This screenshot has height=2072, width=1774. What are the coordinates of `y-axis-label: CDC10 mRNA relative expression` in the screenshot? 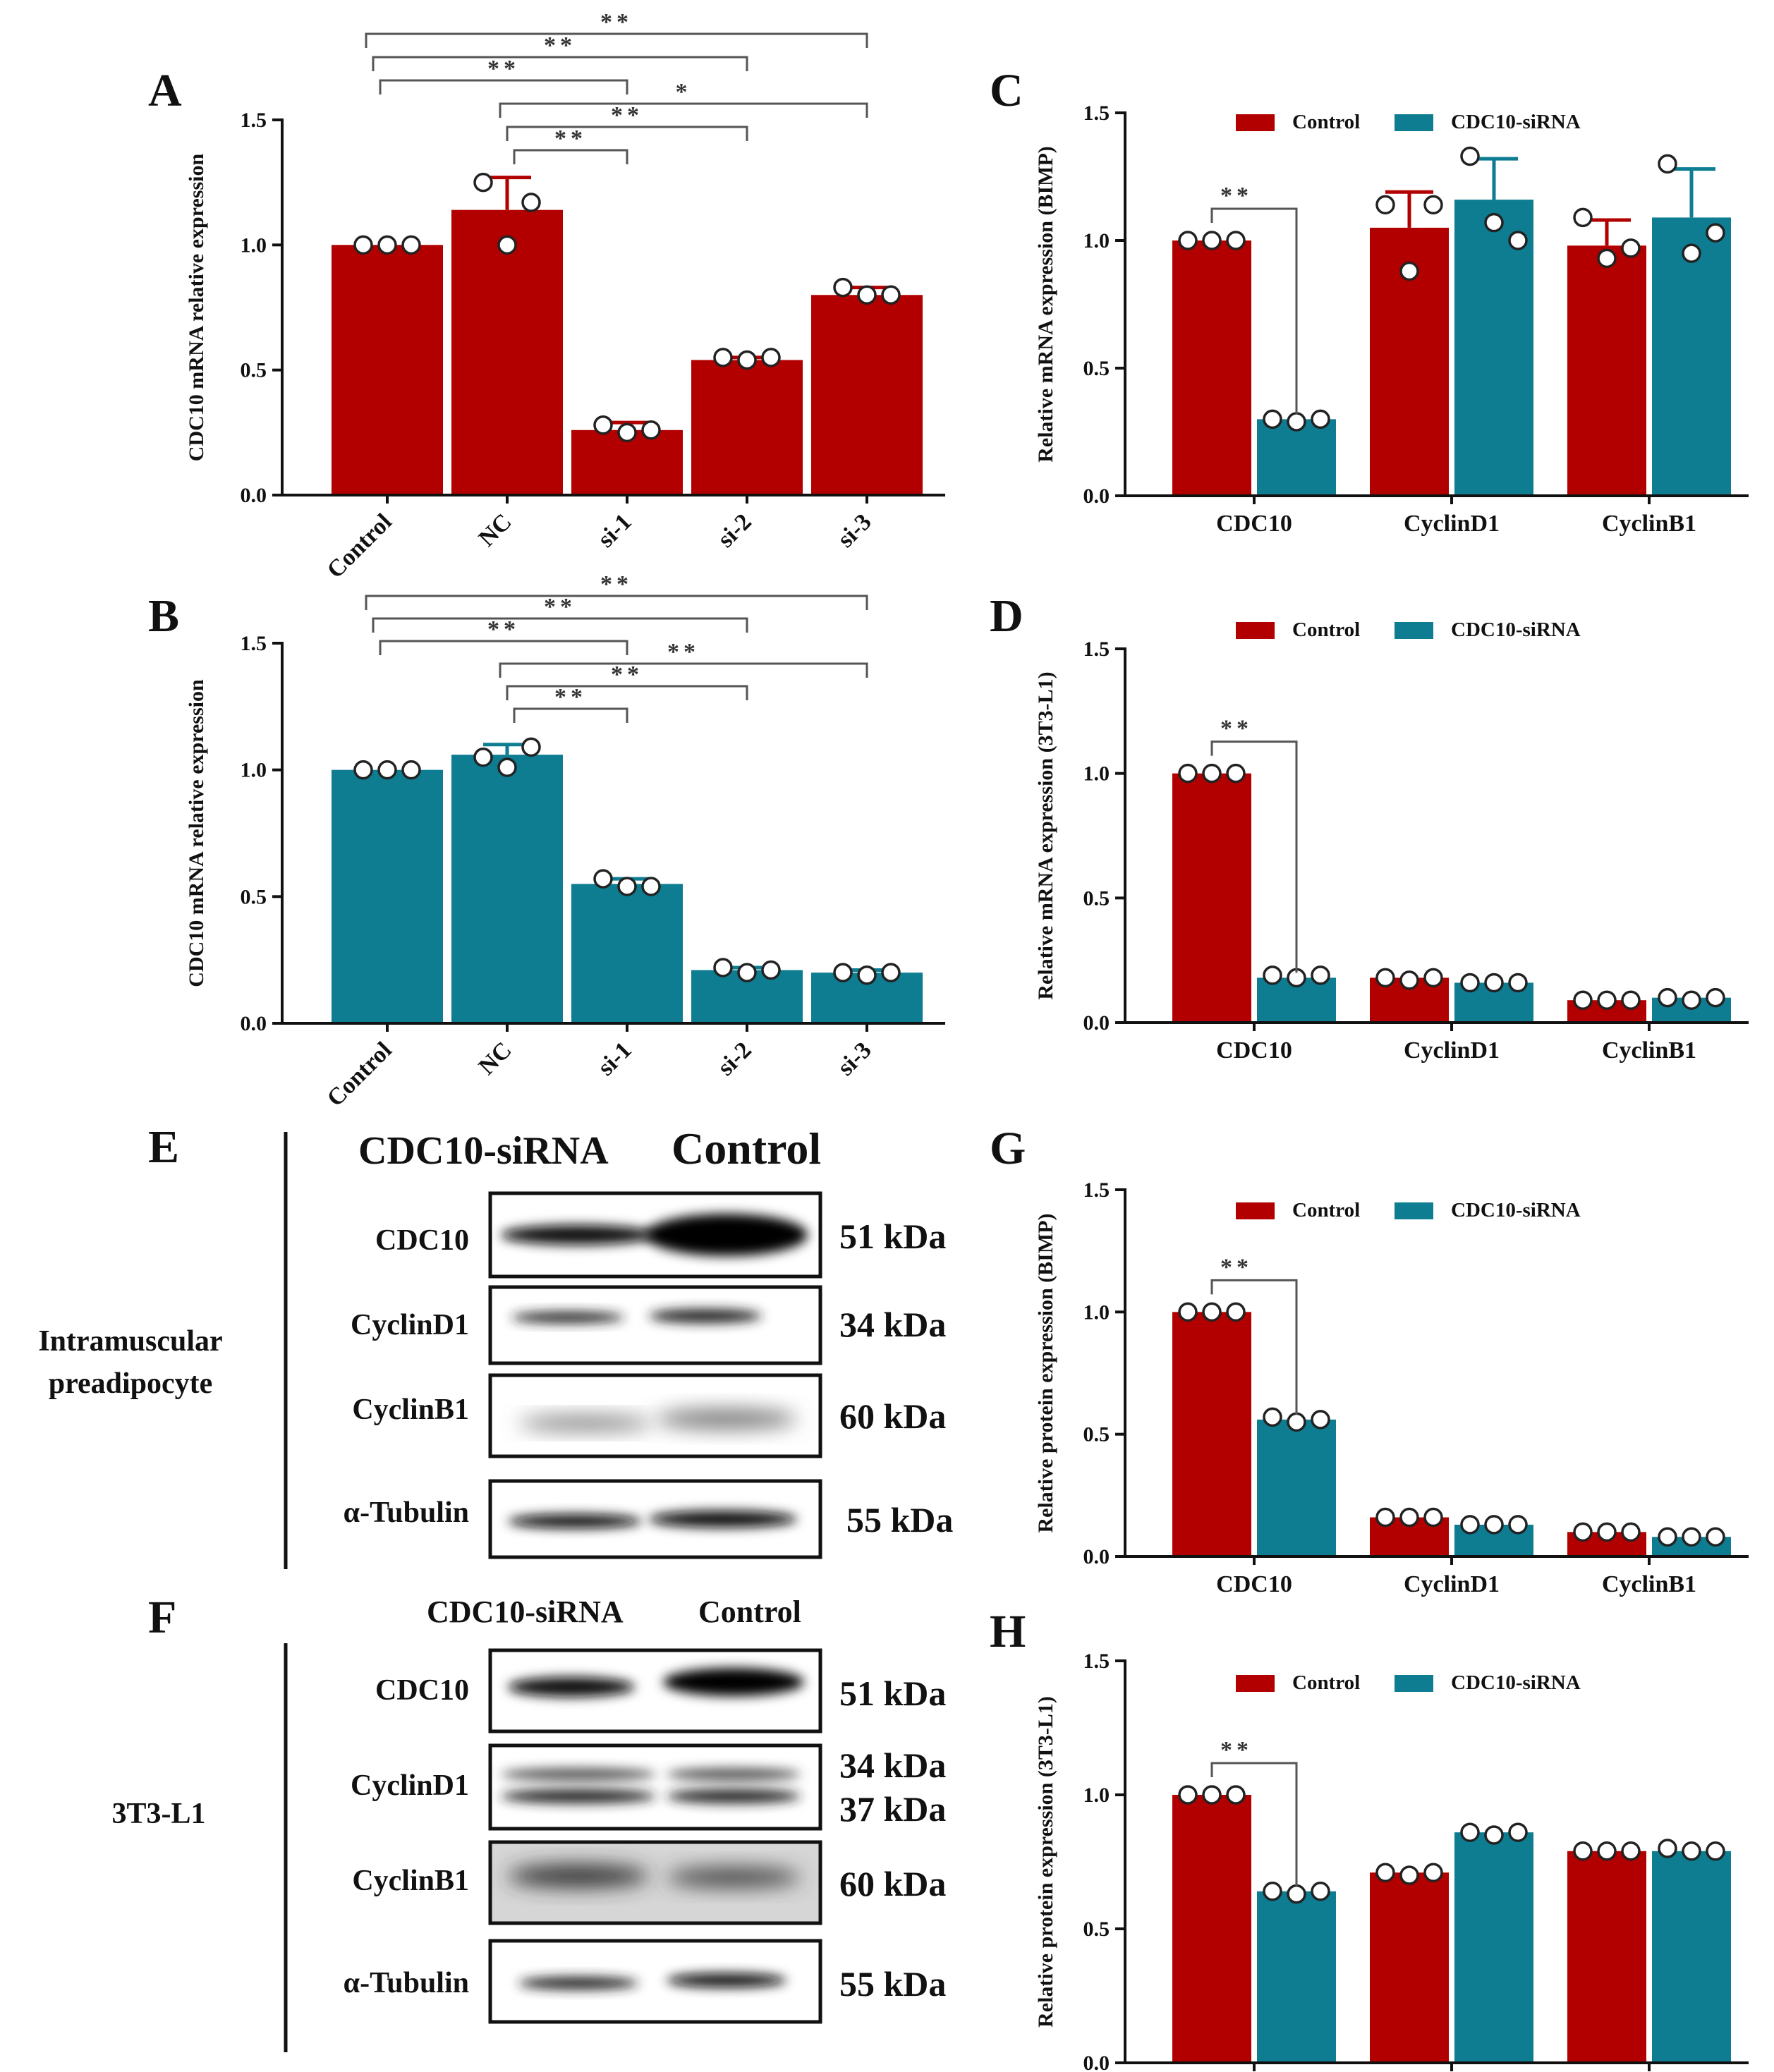 It's located at (196, 308).